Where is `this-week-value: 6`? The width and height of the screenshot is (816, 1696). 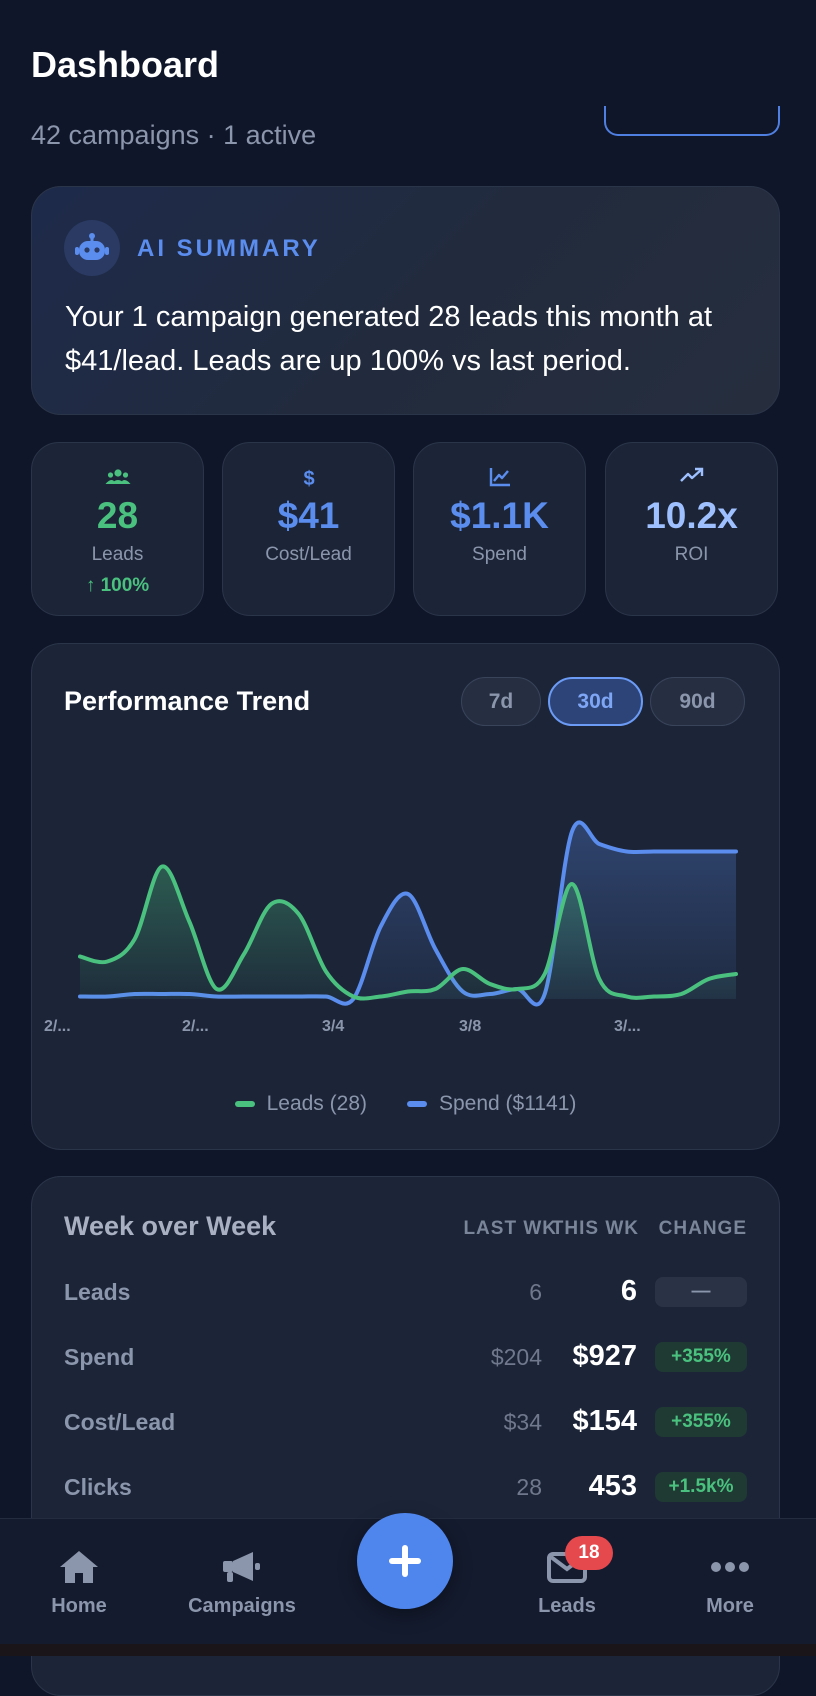
this-week-value: 6 is located at coordinates (628, 1291).